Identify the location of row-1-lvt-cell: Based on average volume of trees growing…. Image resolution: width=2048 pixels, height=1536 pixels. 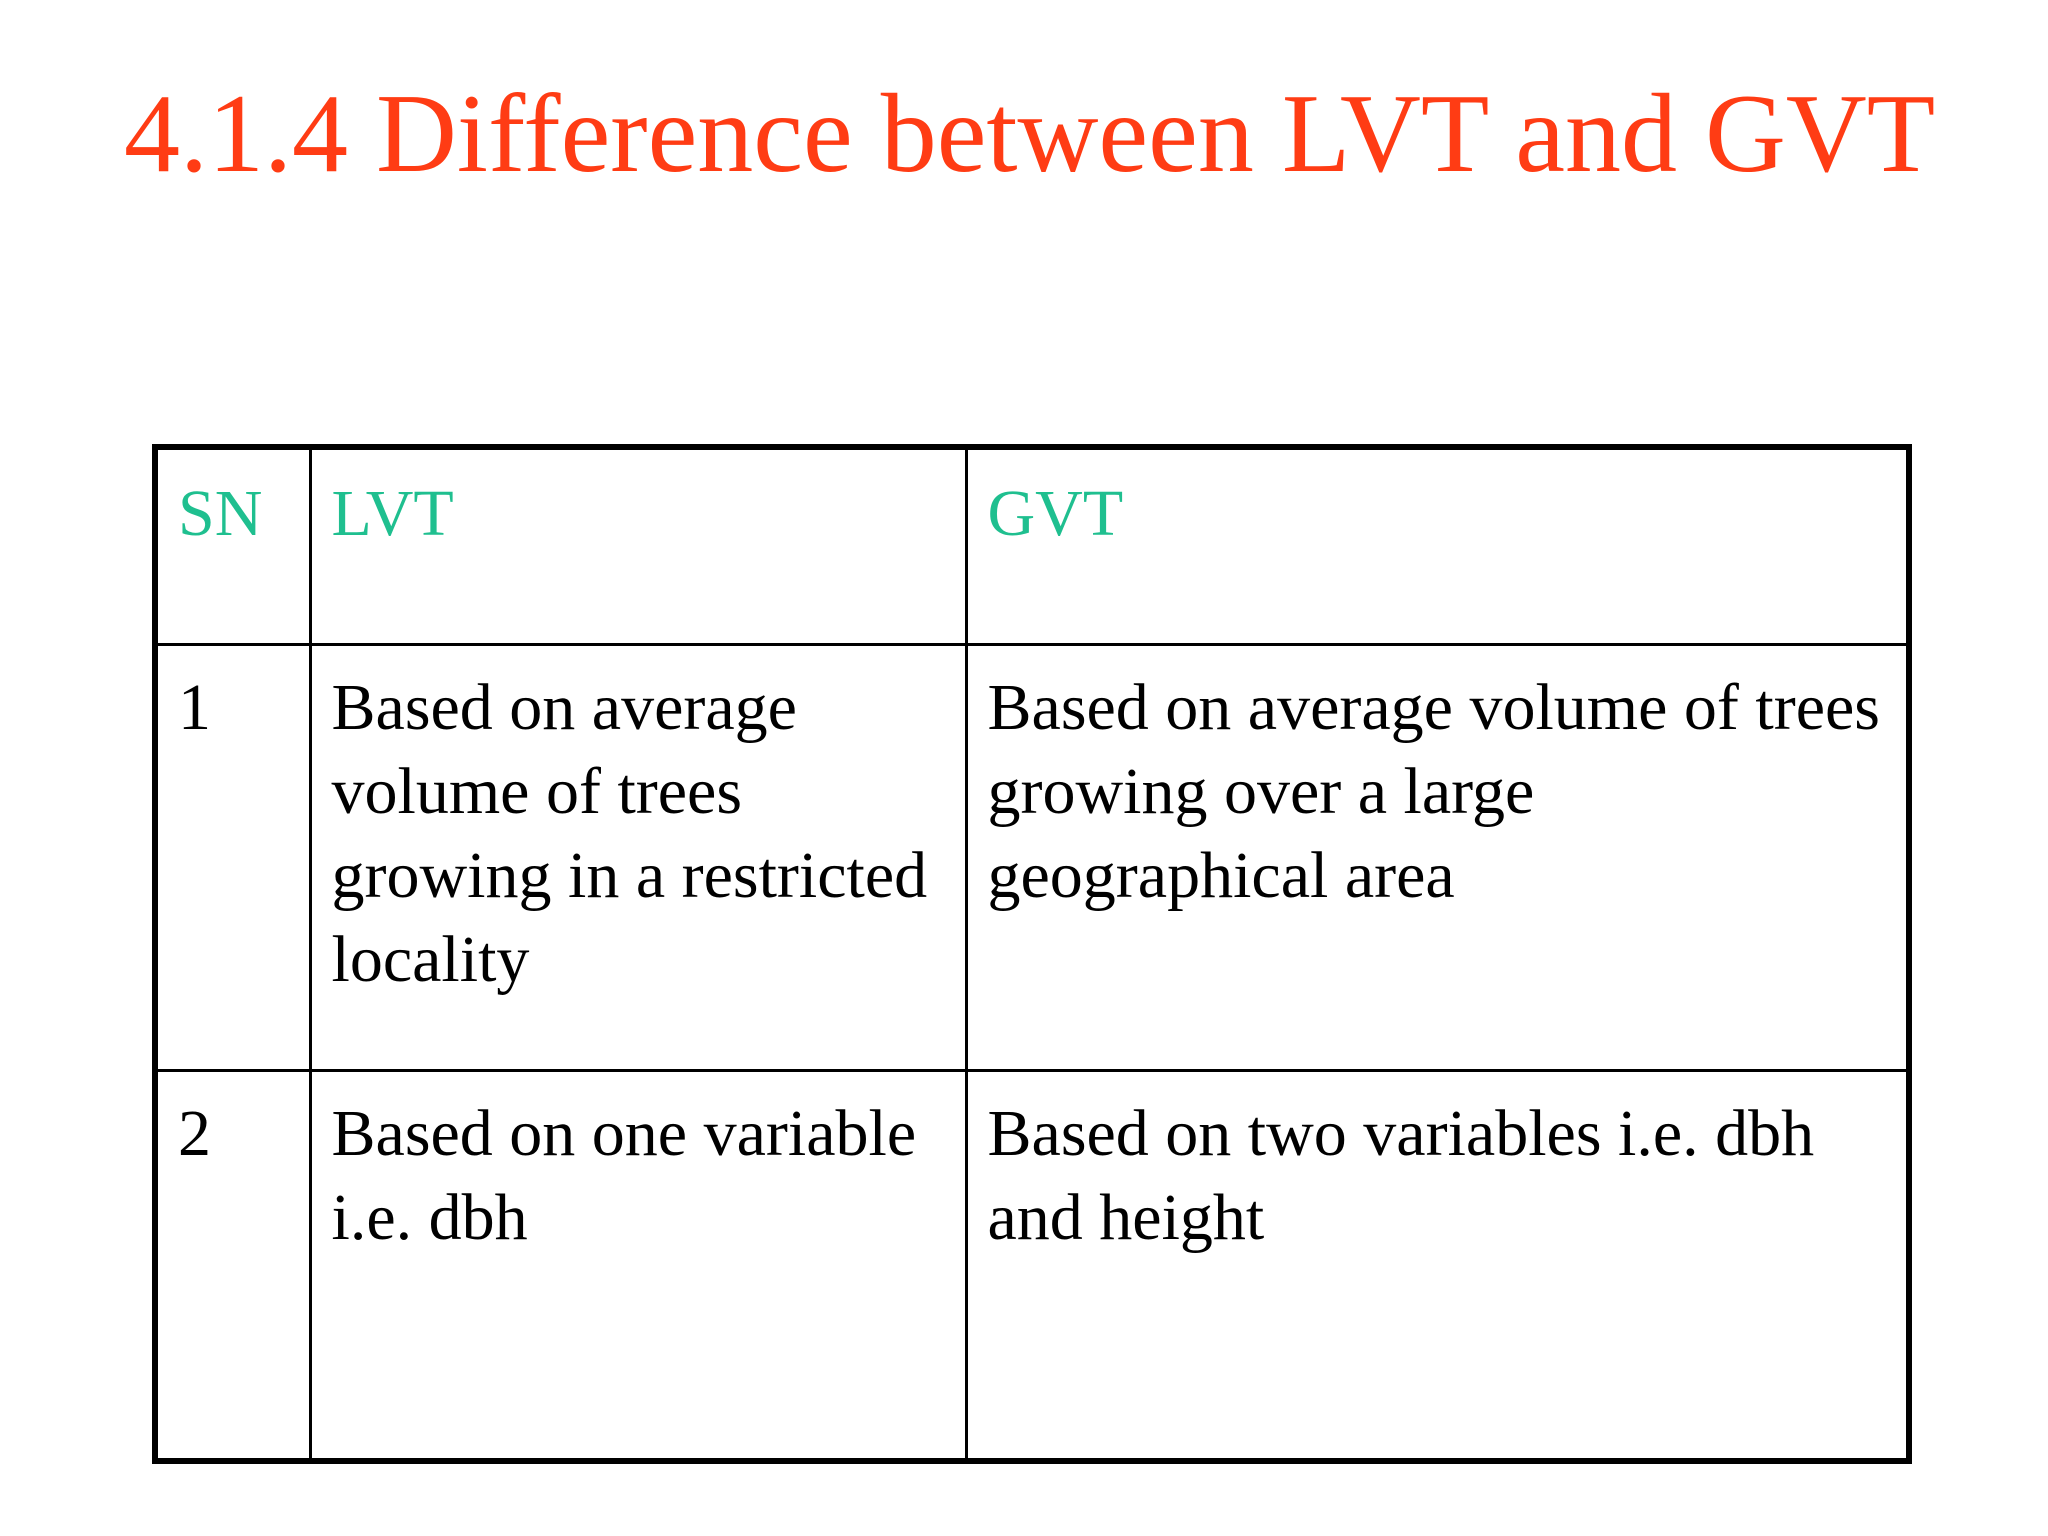
(638, 857).